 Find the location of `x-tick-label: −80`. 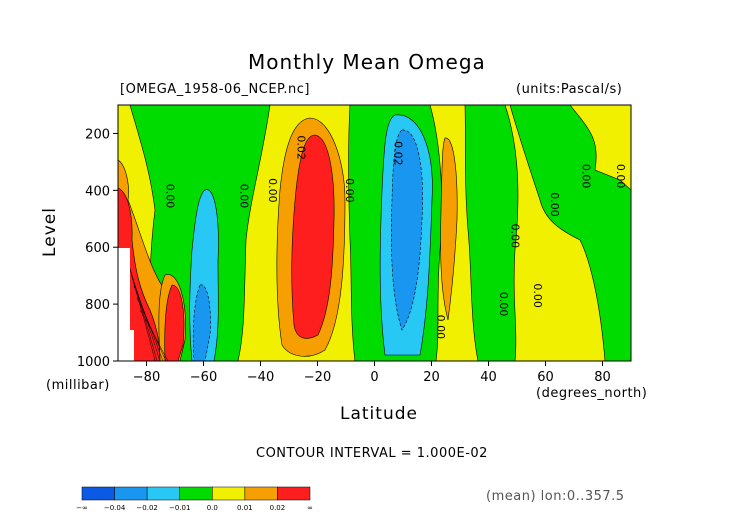

x-tick-label: −80 is located at coordinates (146, 377).